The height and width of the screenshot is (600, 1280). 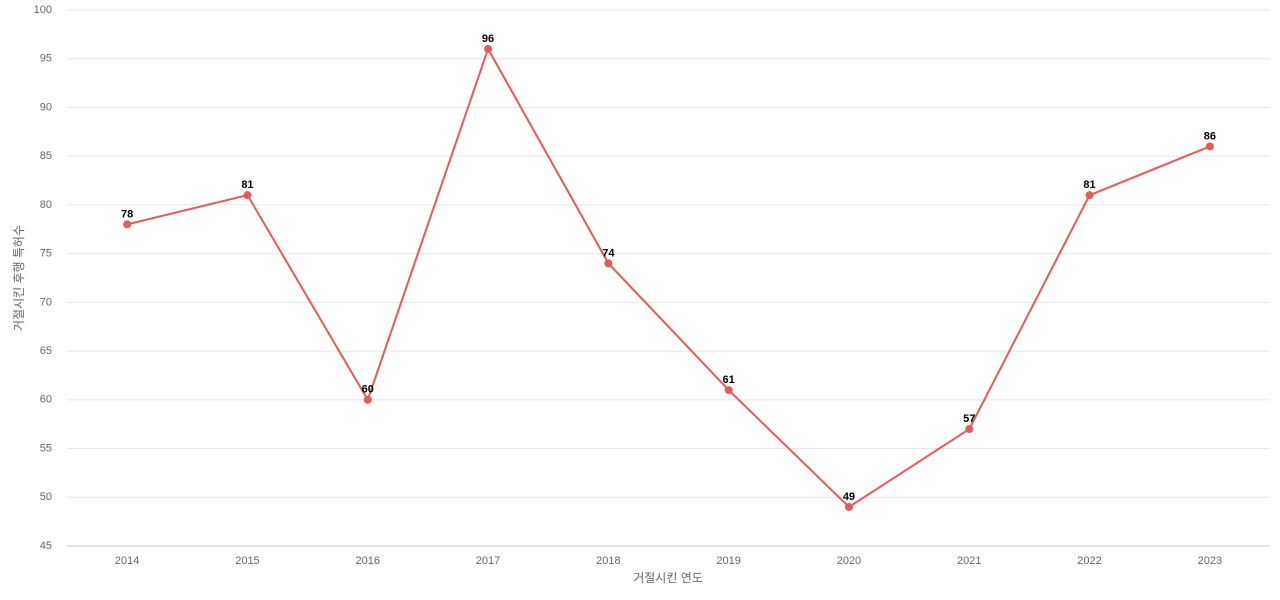 I want to click on value-label: 96, so click(x=488, y=39).